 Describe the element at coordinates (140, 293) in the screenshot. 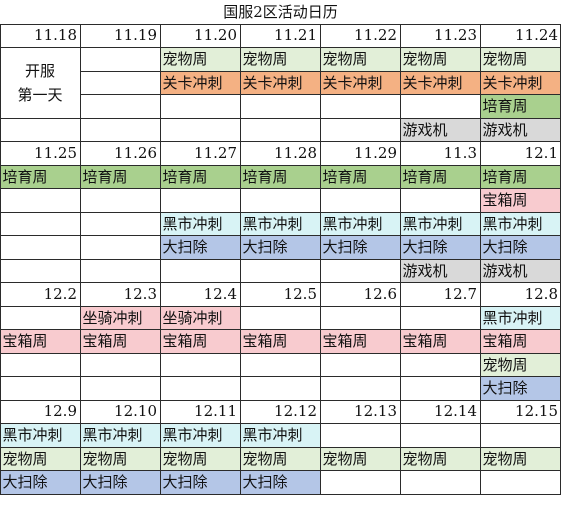

I see `date-cell: 12.3` at that location.